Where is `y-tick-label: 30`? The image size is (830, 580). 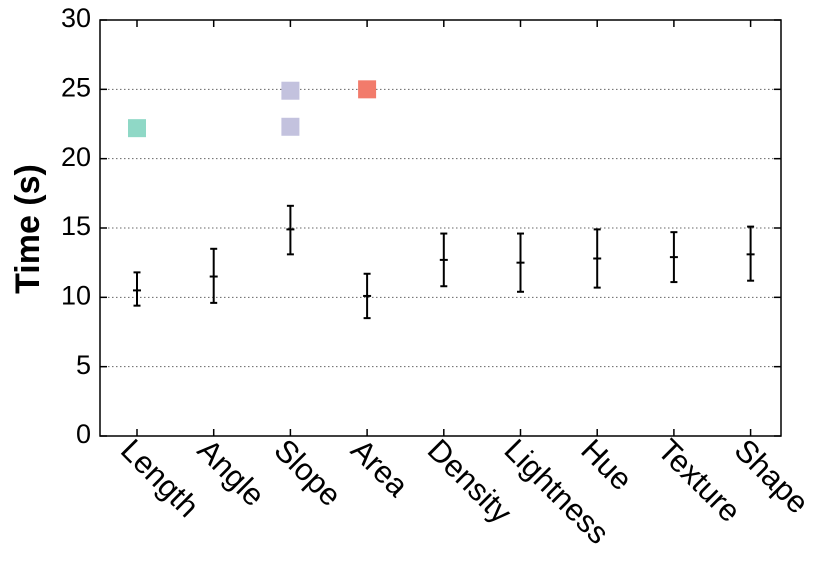
y-tick-label: 30 is located at coordinates (76, 18).